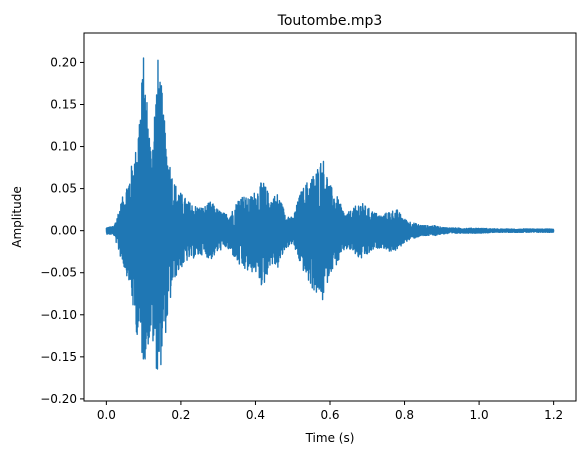  Describe the element at coordinates (255, 415) in the screenshot. I see `x-tick-label: 0.4` at that location.